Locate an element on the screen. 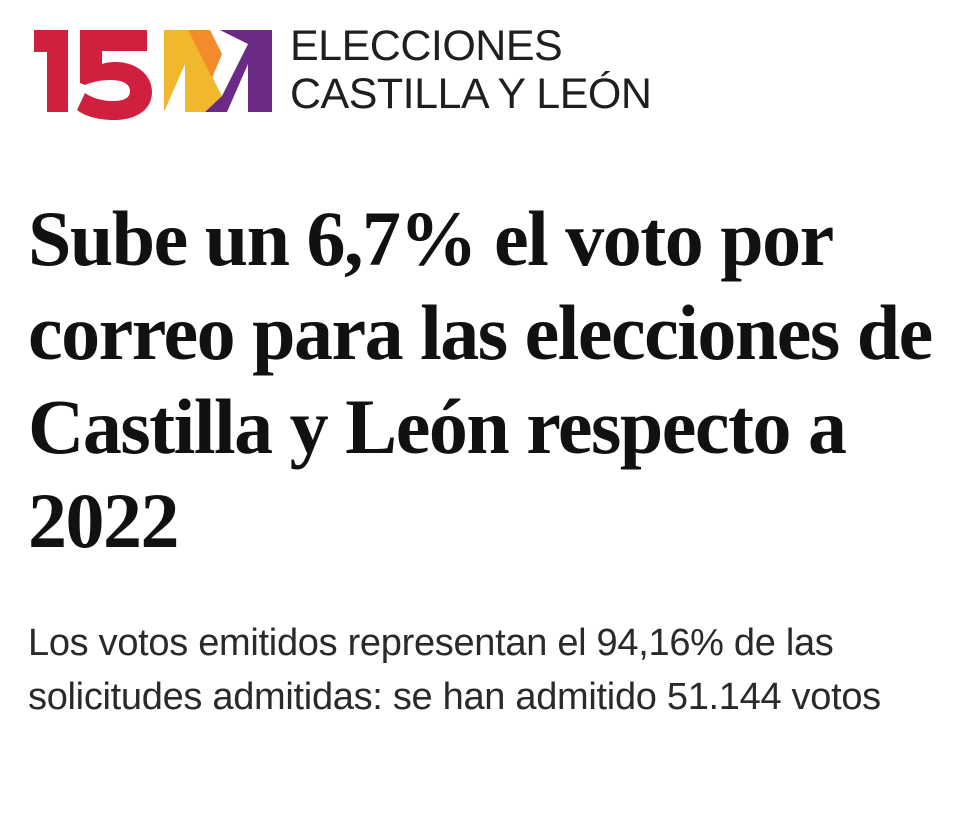  election-header: ELECCIONES CASTILLA Y LEÓN is located at coordinates (372, 75).